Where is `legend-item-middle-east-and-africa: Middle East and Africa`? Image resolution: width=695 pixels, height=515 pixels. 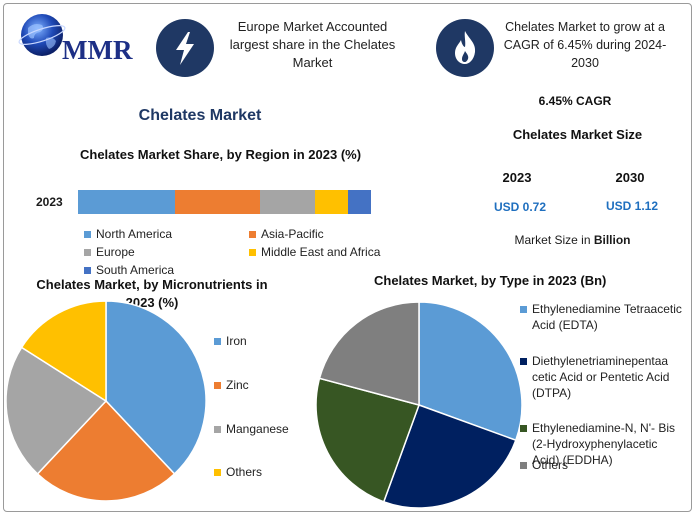
legend-item-middle-east-and-africa: Middle East and Africa is located at coordinates (314, 252).